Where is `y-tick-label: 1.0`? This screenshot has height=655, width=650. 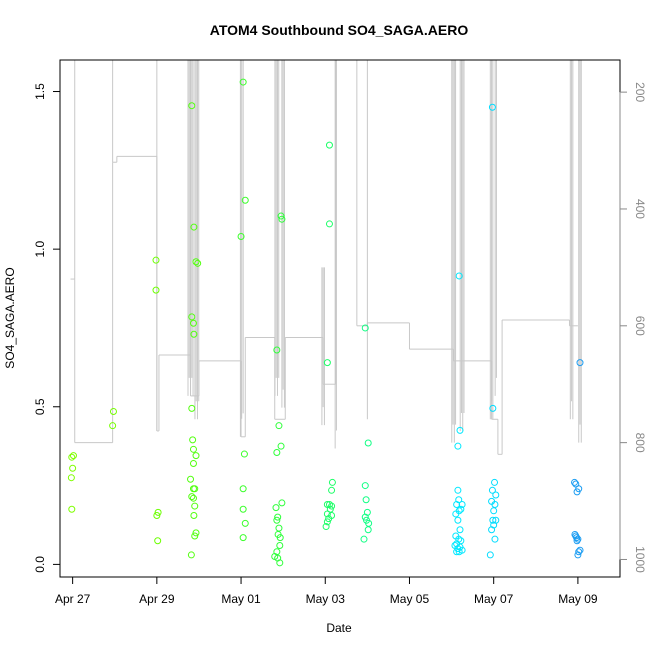 y-tick-label: 1.0 is located at coordinates (40, 248).